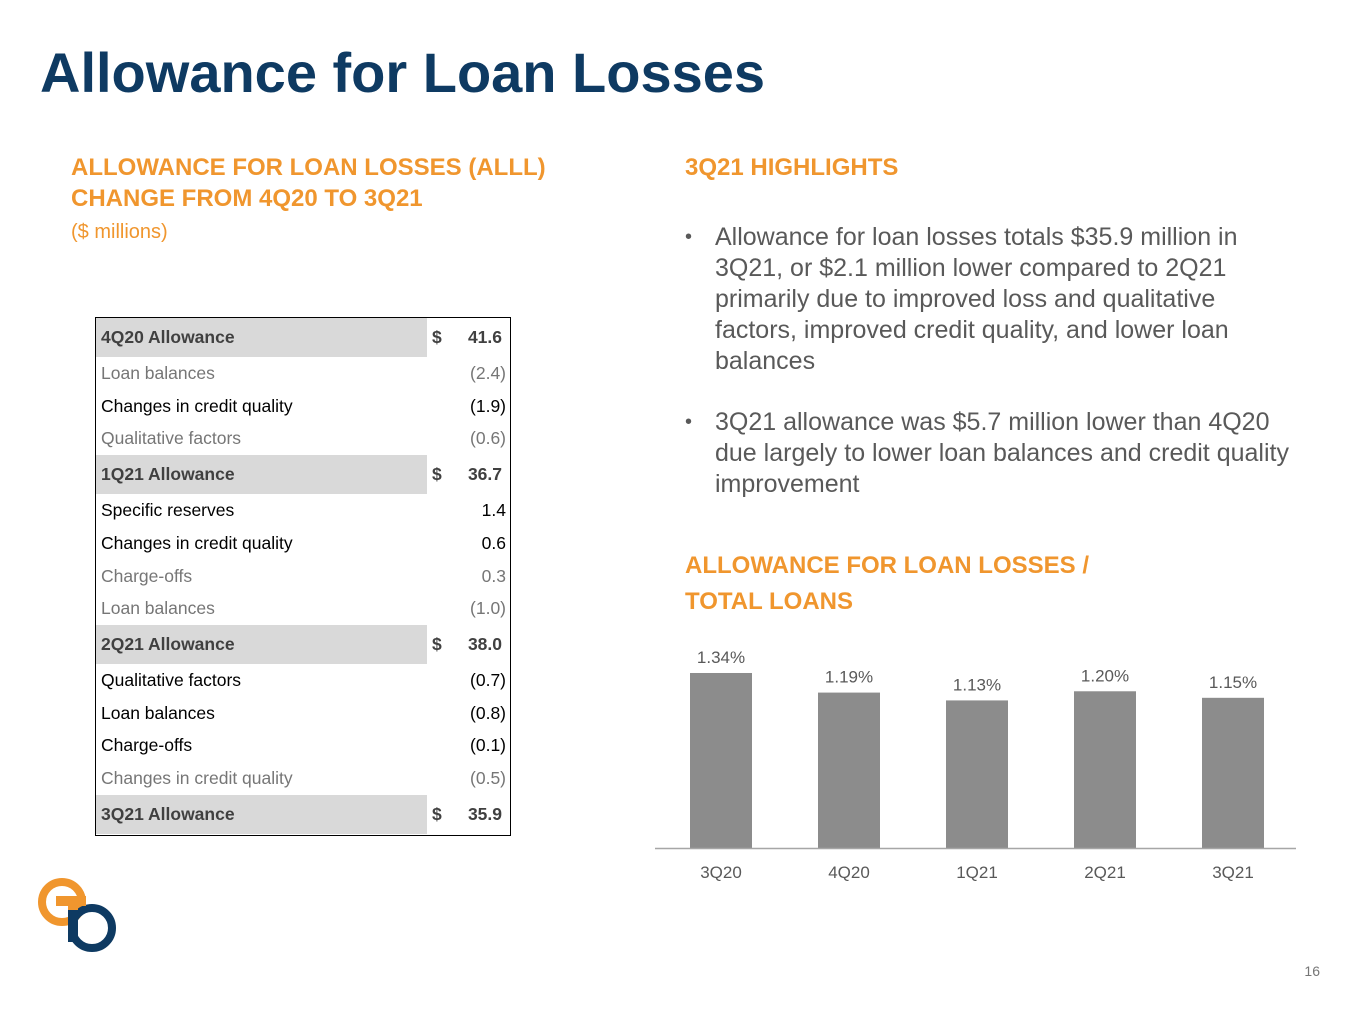  What do you see at coordinates (1312, 971) in the screenshot?
I see `page-number: 16` at bounding box center [1312, 971].